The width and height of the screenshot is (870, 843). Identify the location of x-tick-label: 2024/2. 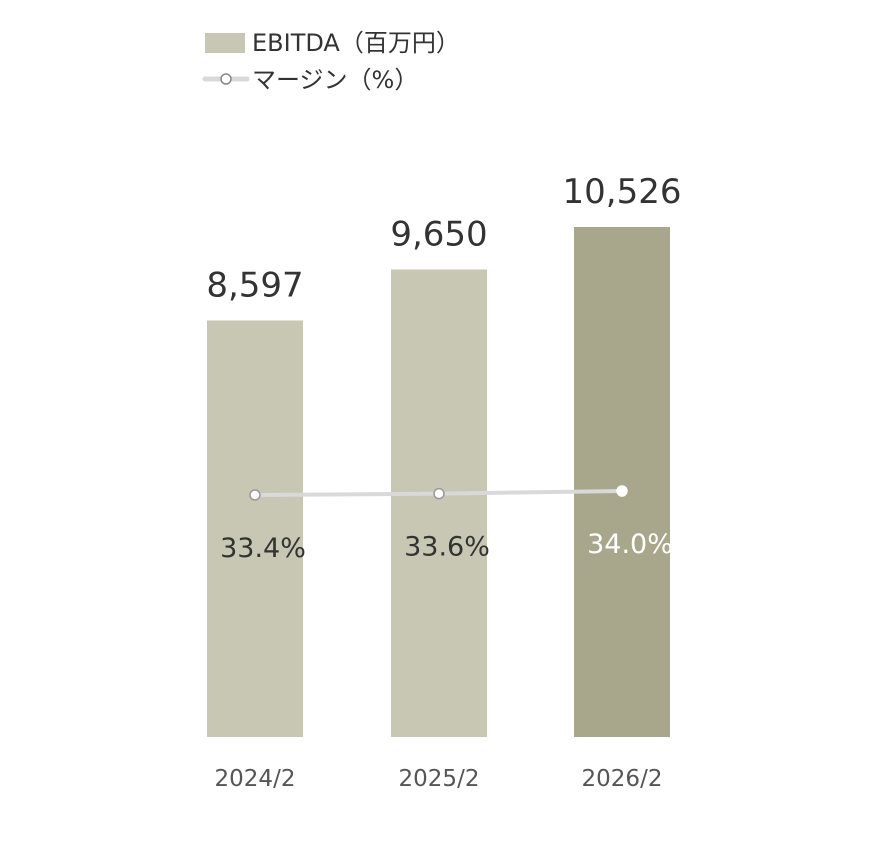
(255, 779).